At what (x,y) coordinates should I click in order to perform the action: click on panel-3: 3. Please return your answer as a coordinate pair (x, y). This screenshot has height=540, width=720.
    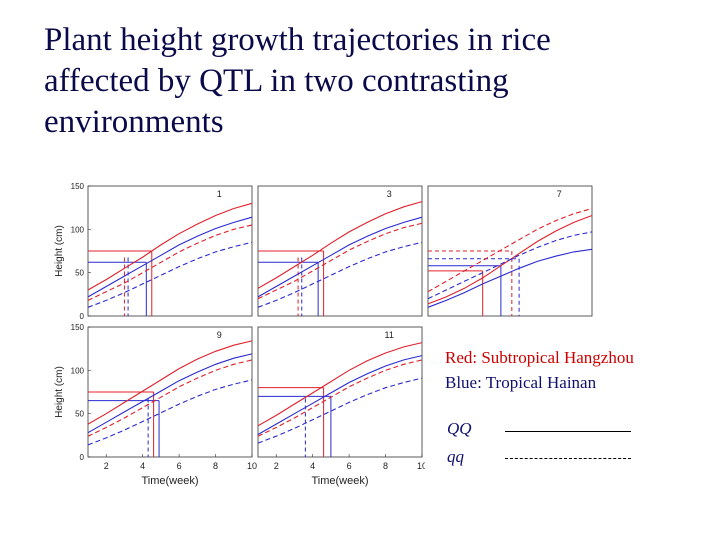
    Looking at the image, I should click on (340, 251).